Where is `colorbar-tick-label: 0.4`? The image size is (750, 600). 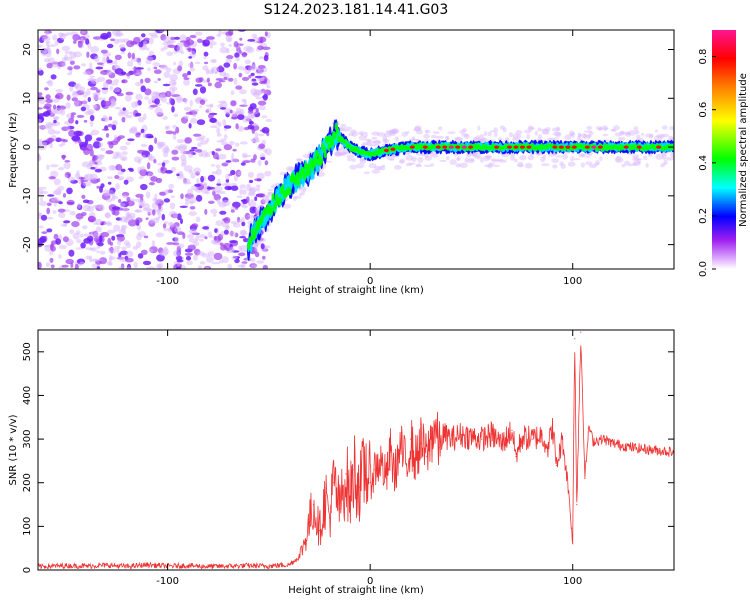
colorbar-tick-label: 0.4 is located at coordinates (703, 163).